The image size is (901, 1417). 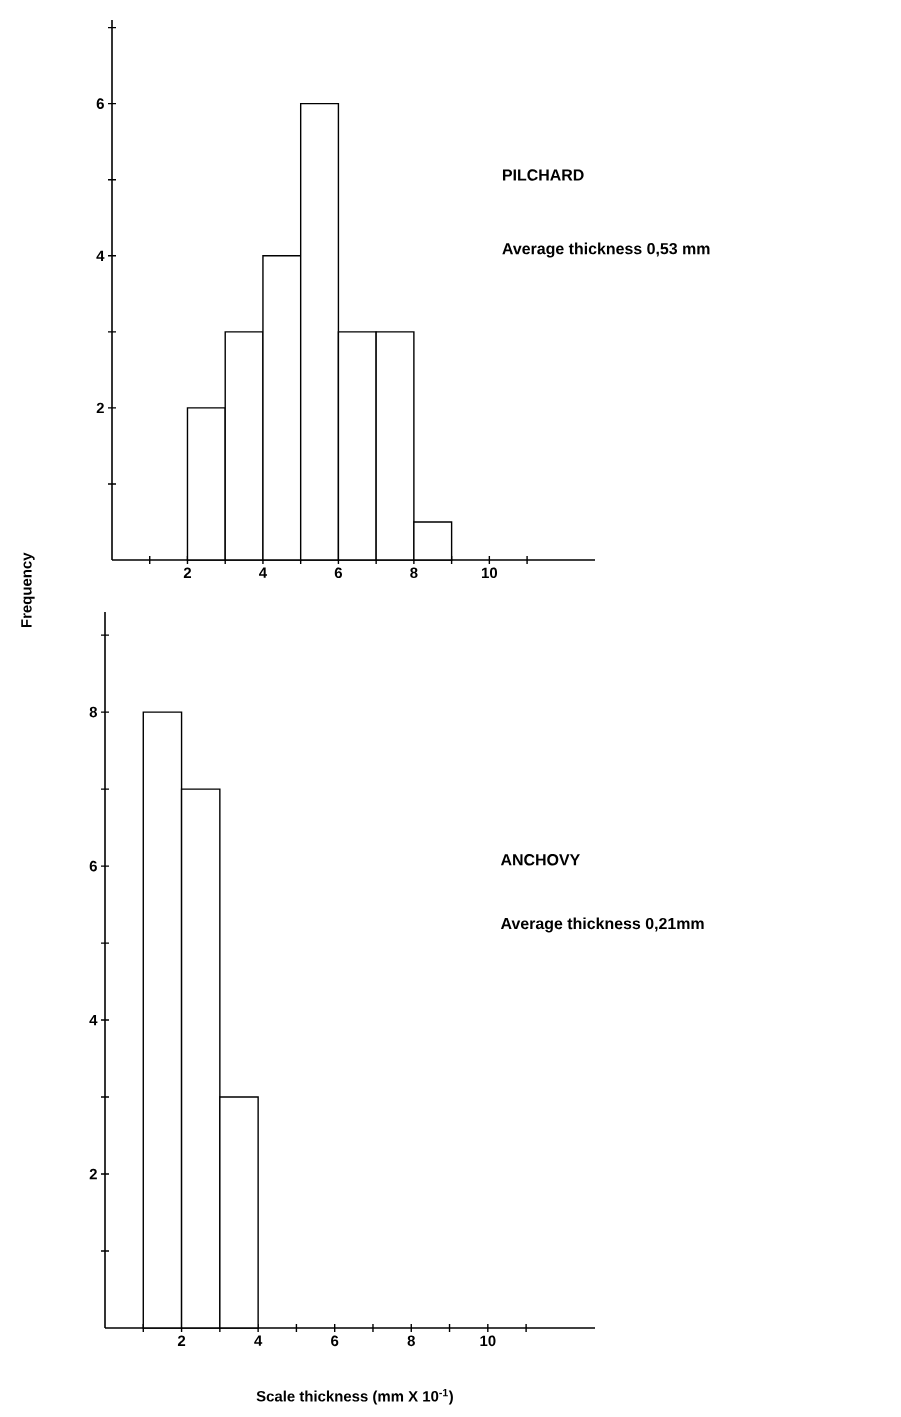 What do you see at coordinates (602, 925) in the screenshot?
I see `annotation: Average thickness 0,21mm` at bounding box center [602, 925].